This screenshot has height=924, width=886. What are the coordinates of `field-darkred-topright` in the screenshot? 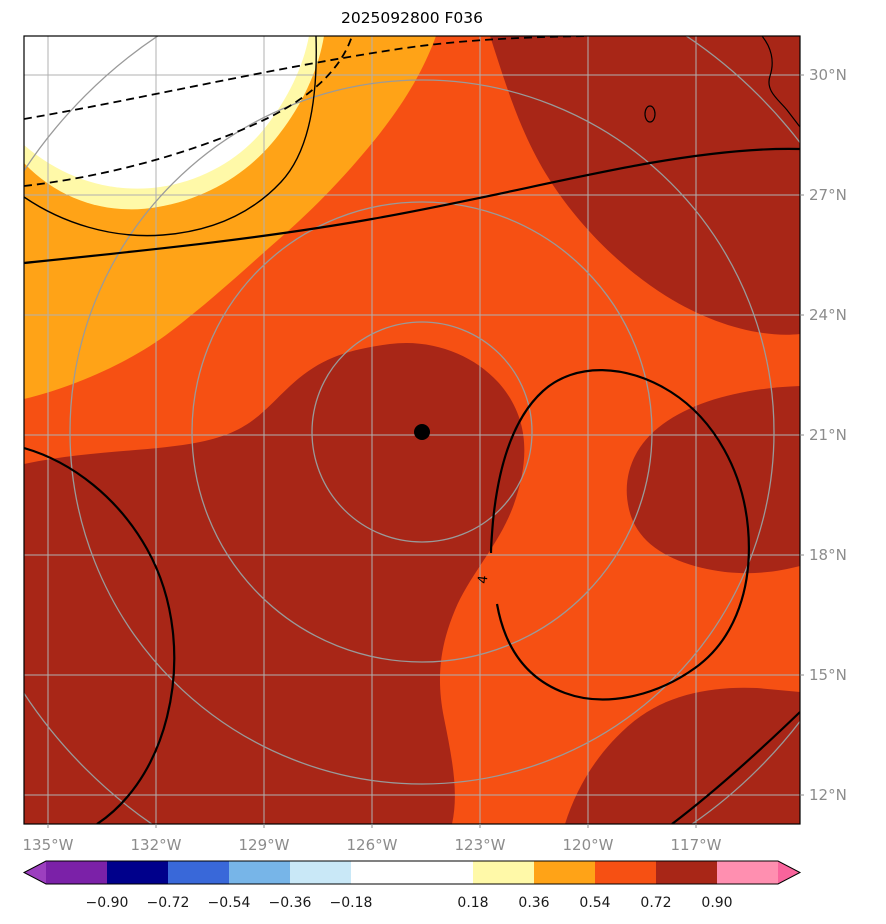 It's located at (645, 185).